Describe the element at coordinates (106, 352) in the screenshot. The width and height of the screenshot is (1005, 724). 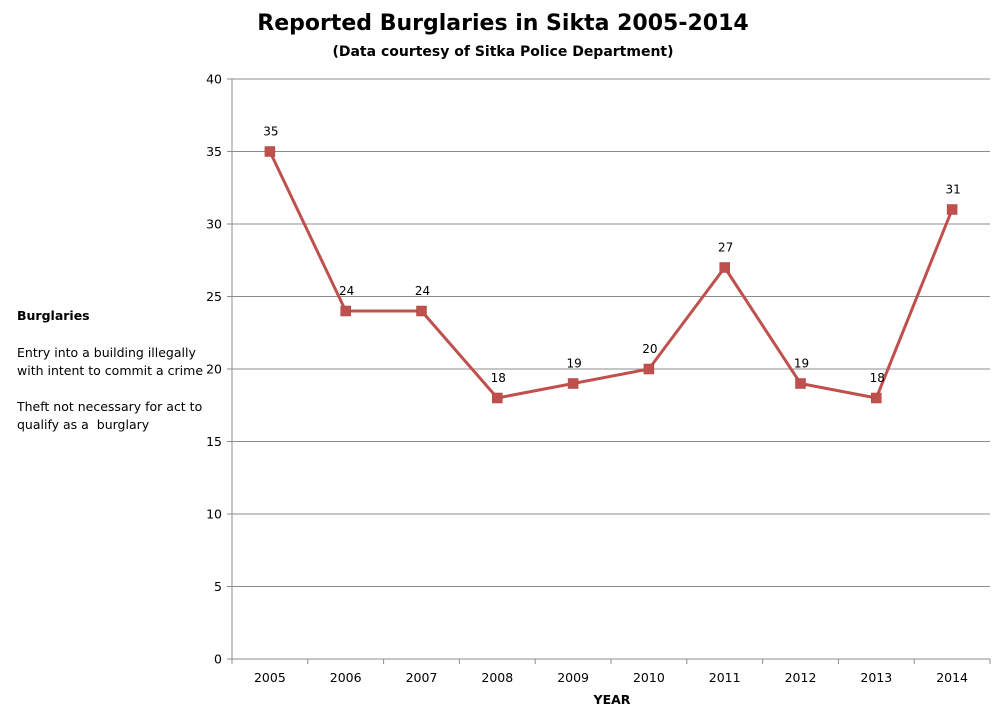
I see `note-line-1: Entry into a building illegally` at that location.